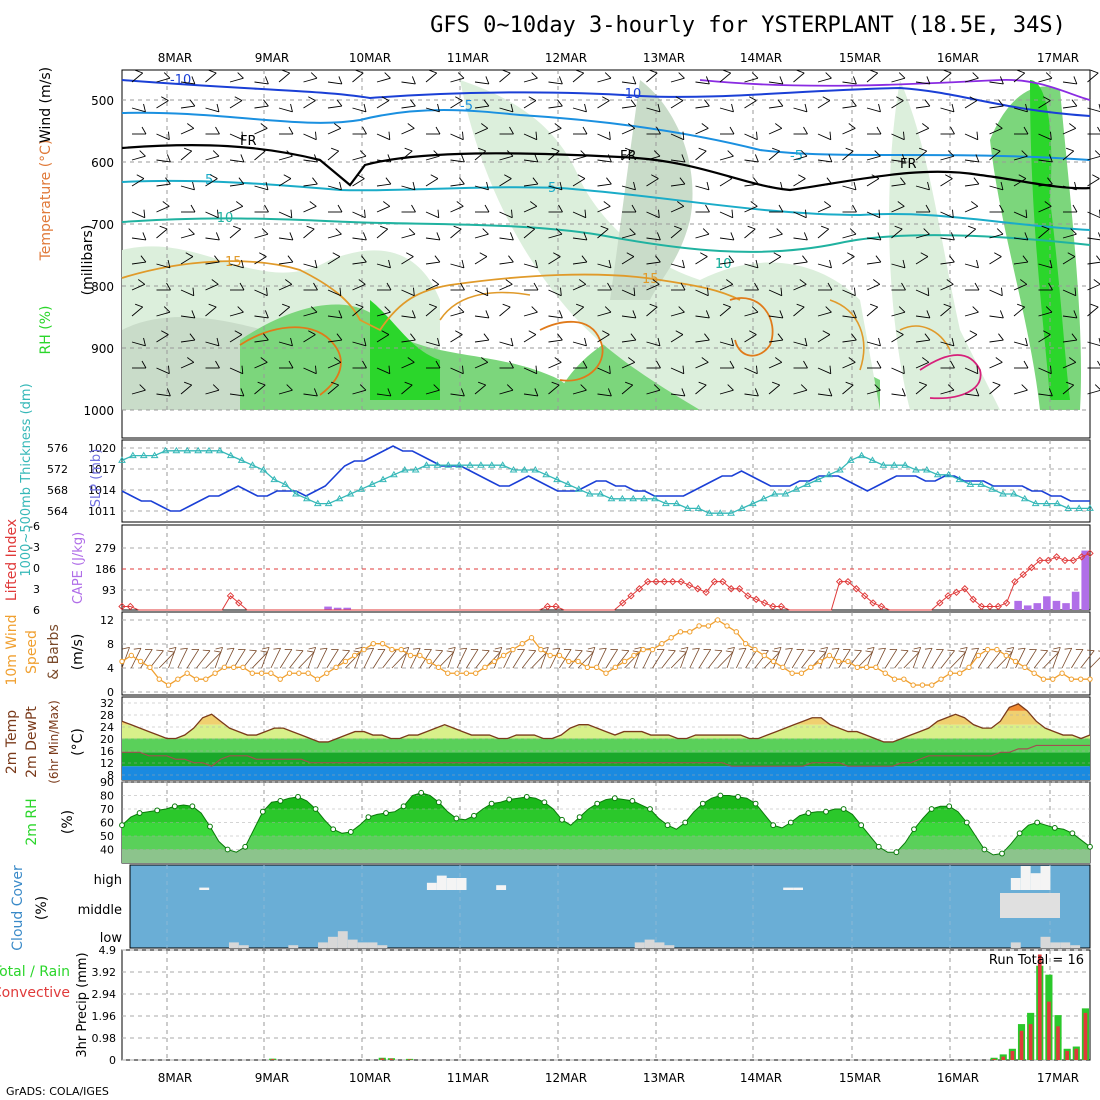 The height and width of the screenshot is (1100, 1100). I want to click on date-label-top: 8MAR, so click(175, 58).